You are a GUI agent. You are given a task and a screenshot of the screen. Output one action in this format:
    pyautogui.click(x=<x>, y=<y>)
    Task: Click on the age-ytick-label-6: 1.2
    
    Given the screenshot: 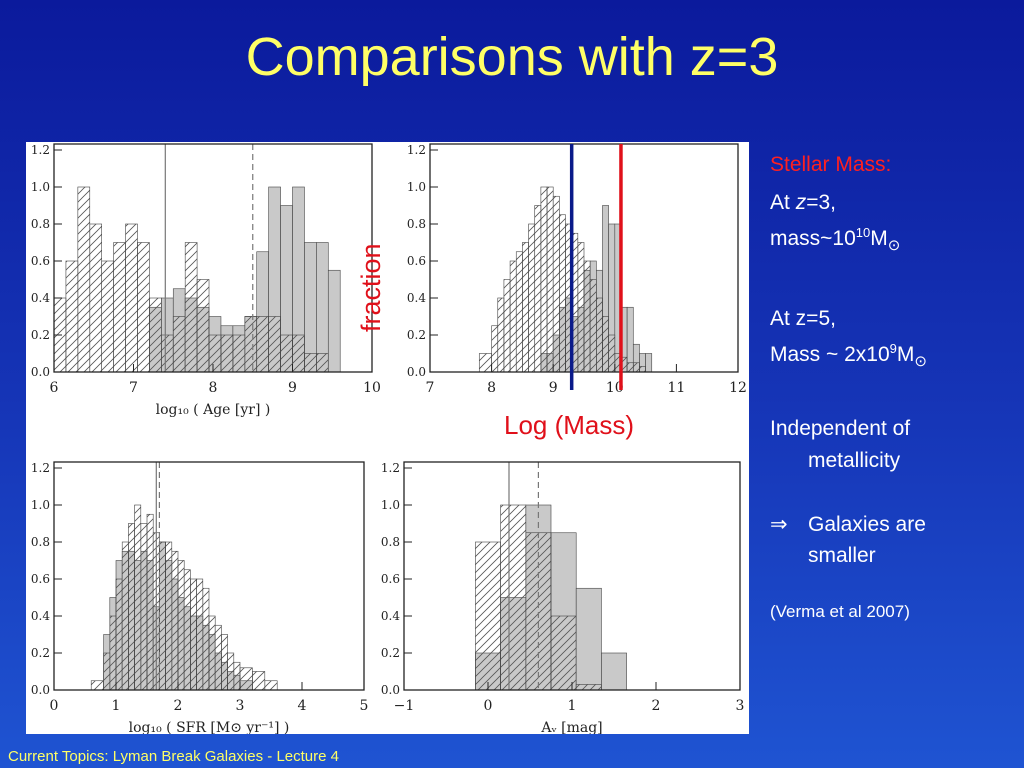 What is the action you would take?
    pyautogui.click(x=40, y=150)
    